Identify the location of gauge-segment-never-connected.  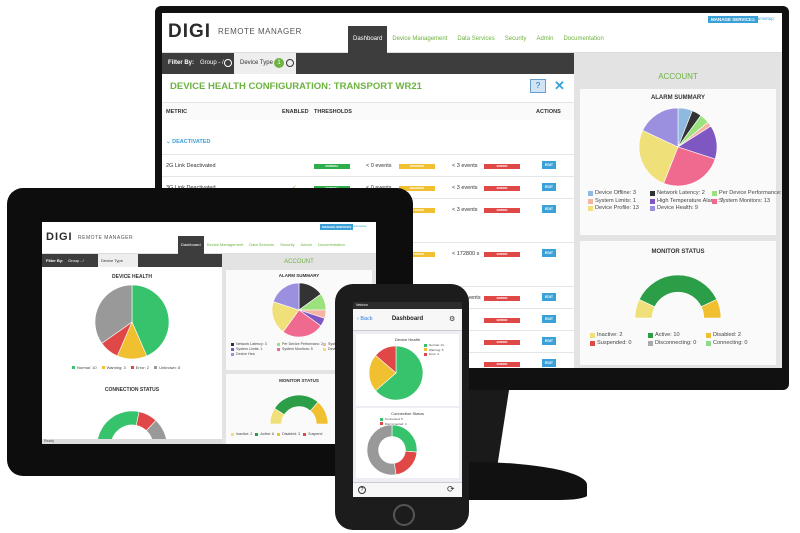
(156, 431).